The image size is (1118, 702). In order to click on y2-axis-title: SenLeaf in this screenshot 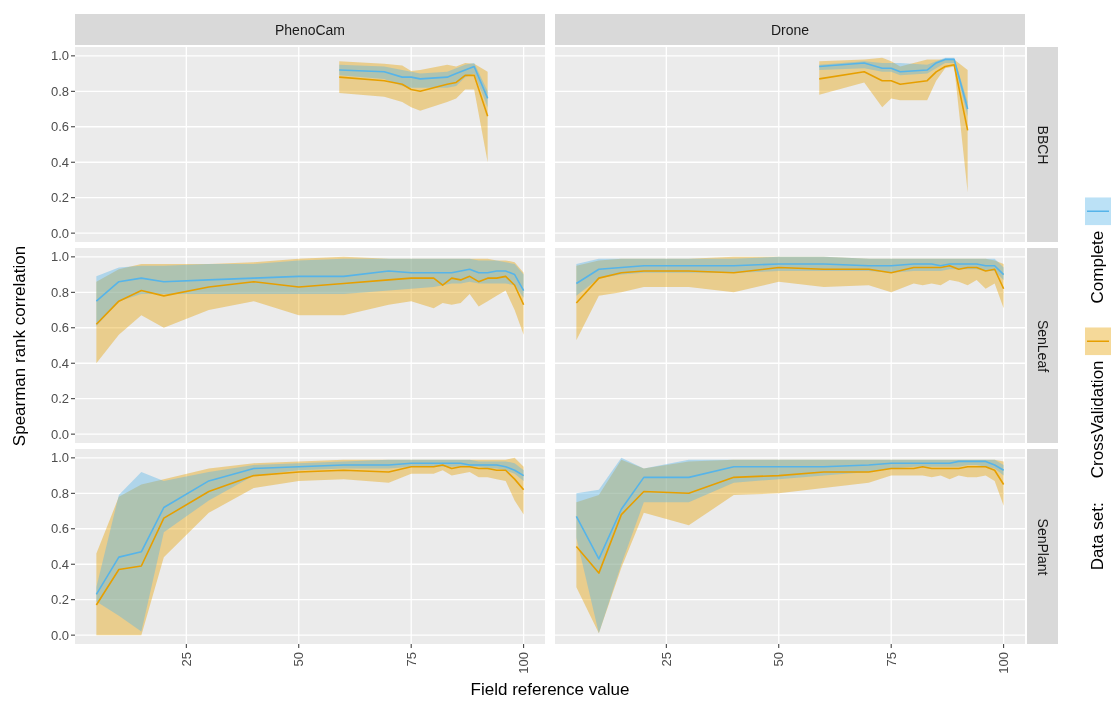, I will do `click(1042, 345)`.